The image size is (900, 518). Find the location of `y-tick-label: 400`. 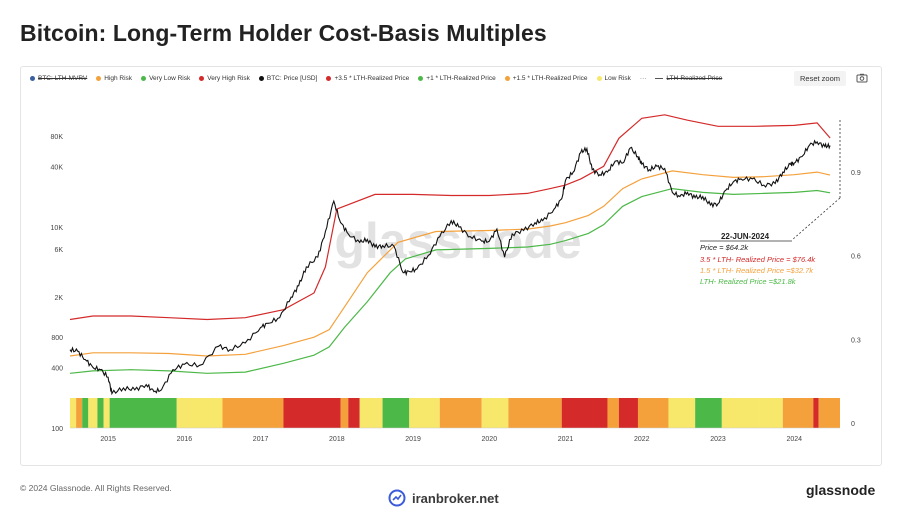

y-tick-label: 400 is located at coordinates (57, 368).